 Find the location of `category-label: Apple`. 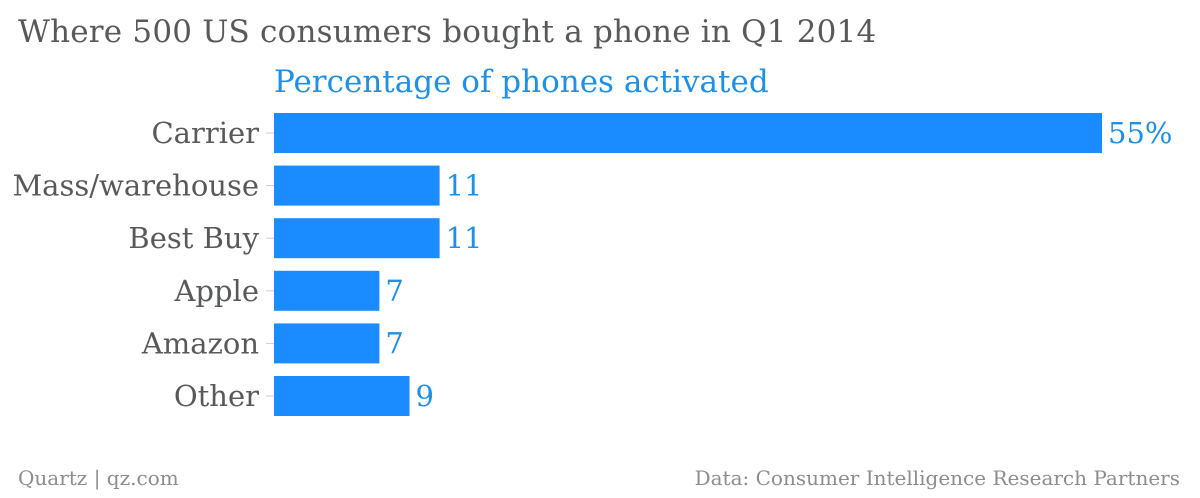

category-label: Apple is located at coordinates (216, 291).